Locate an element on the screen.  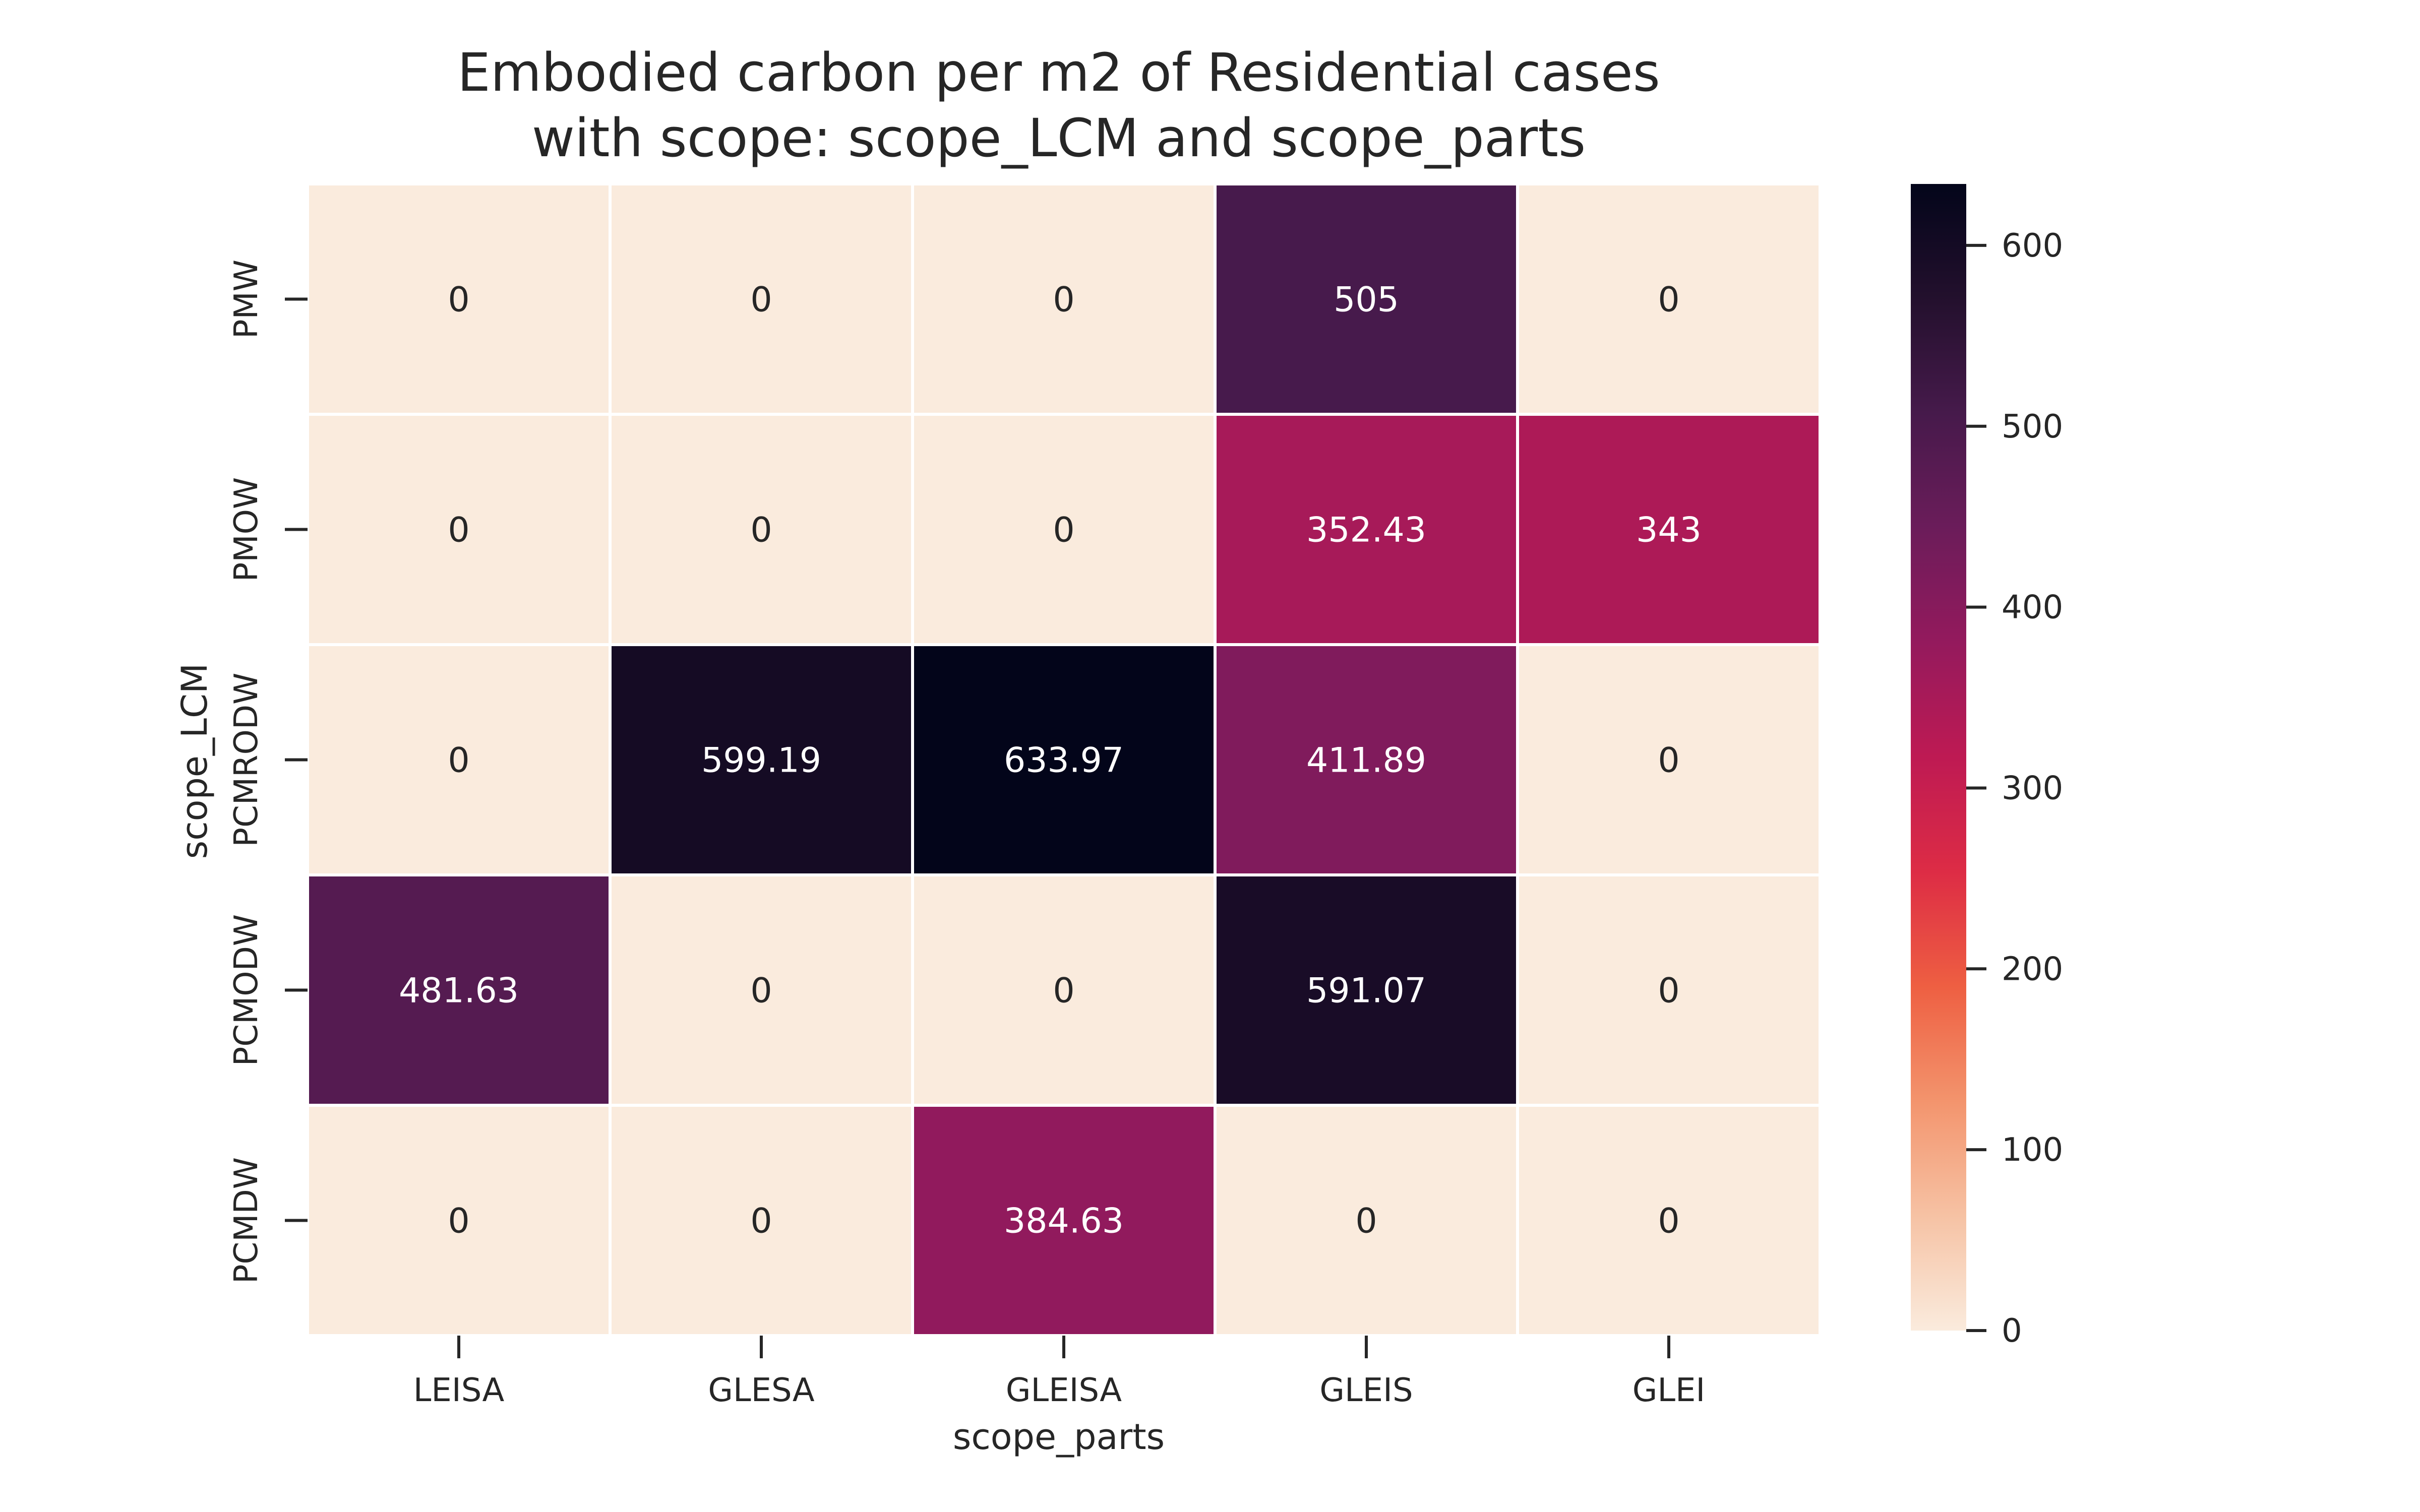
y-axis-ticks: PMW PMOW PCMRODW PCMODW PCMDW is located at coordinates (268, 772).